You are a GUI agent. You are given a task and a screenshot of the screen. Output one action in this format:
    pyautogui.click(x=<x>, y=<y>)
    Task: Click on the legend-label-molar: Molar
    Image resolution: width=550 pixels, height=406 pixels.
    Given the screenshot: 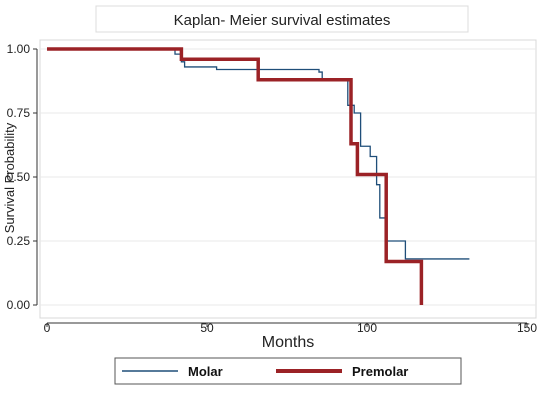 What is the action you would take?
    pyautogui.click(x=205, y=371)
    